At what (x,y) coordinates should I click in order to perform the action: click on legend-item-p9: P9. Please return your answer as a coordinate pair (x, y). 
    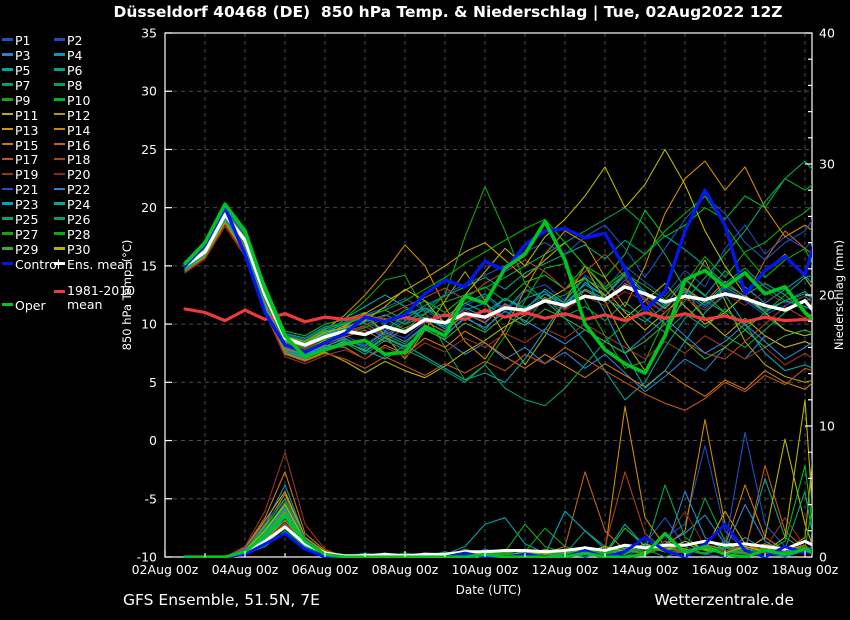
    Looking at the image, I should click on (16, 100).